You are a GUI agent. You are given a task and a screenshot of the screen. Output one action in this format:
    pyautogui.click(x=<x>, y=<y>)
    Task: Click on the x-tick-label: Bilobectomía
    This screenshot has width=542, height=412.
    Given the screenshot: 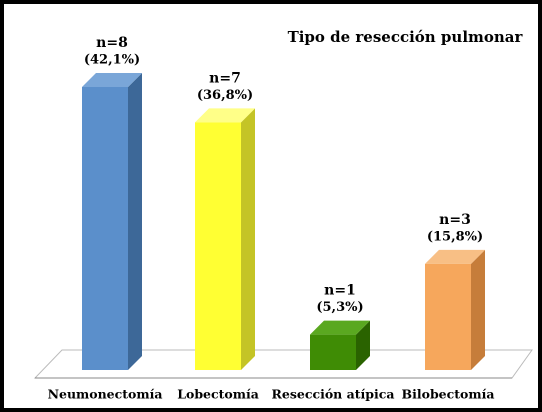 What is the action you would take?
    pyautogui.click(x=448, y=394)
    